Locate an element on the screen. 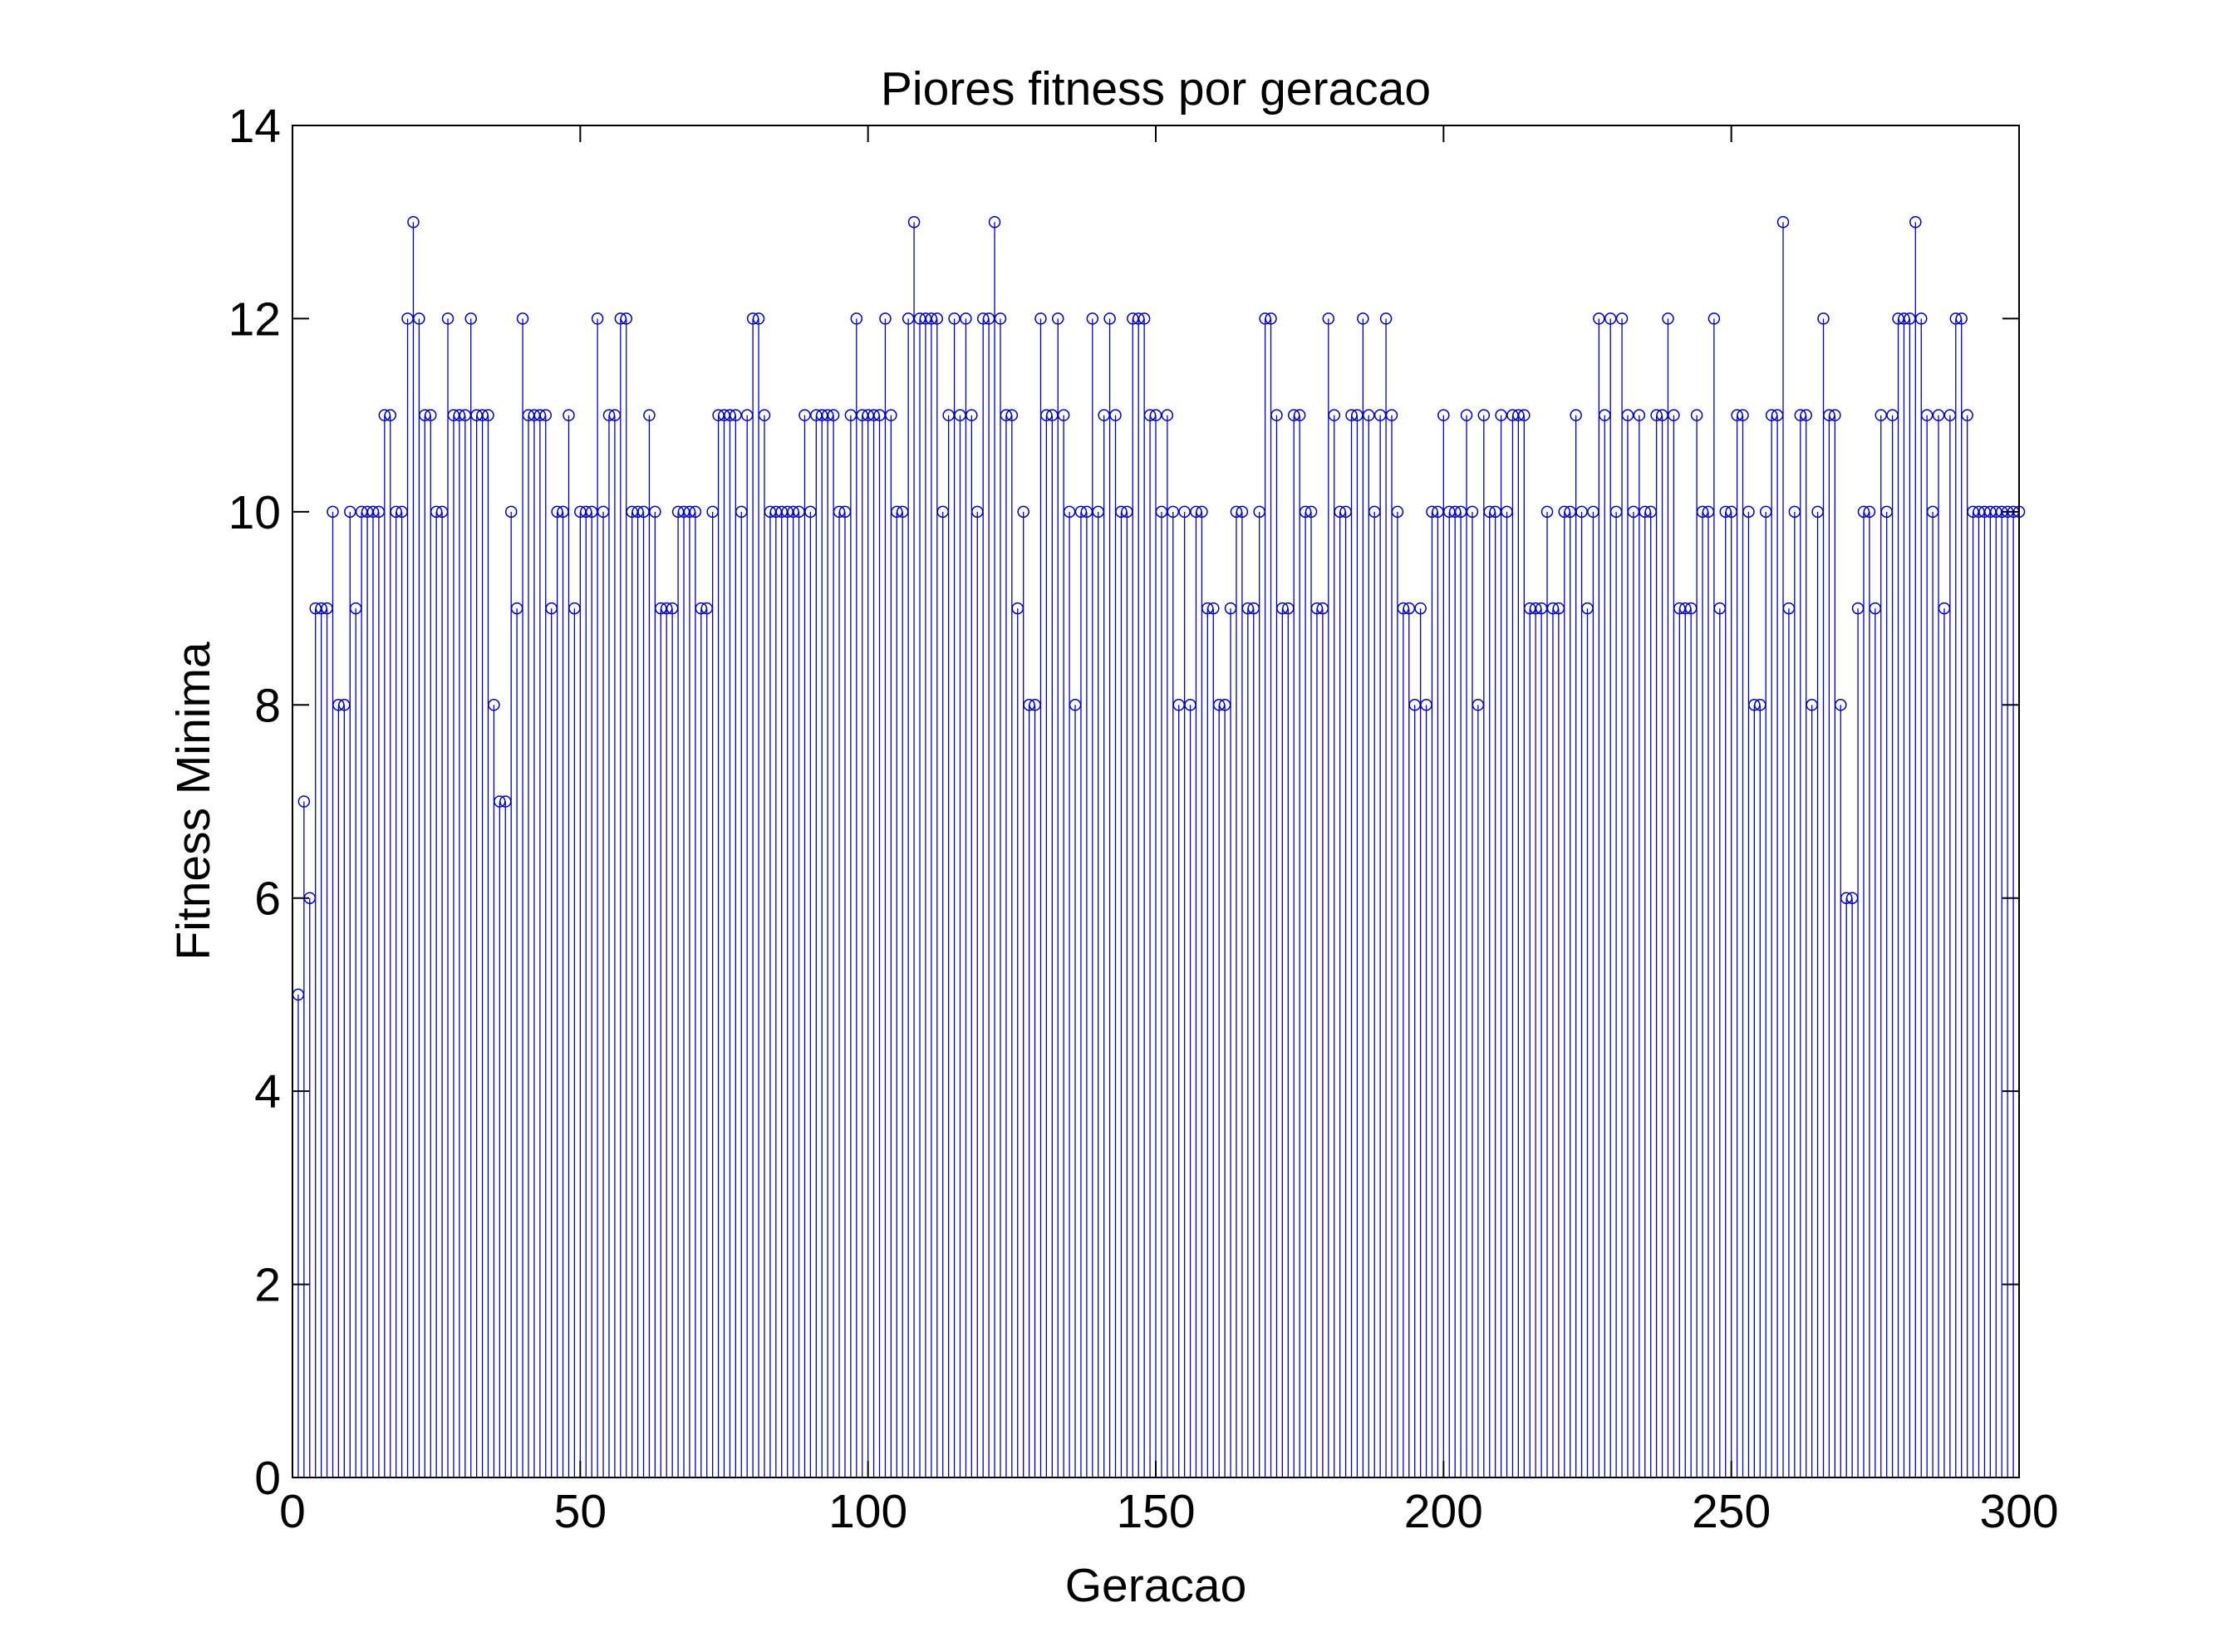 This screenshot has width=2216, height=1652. y-tick-label: 8 is located at coordinates (267, 705).